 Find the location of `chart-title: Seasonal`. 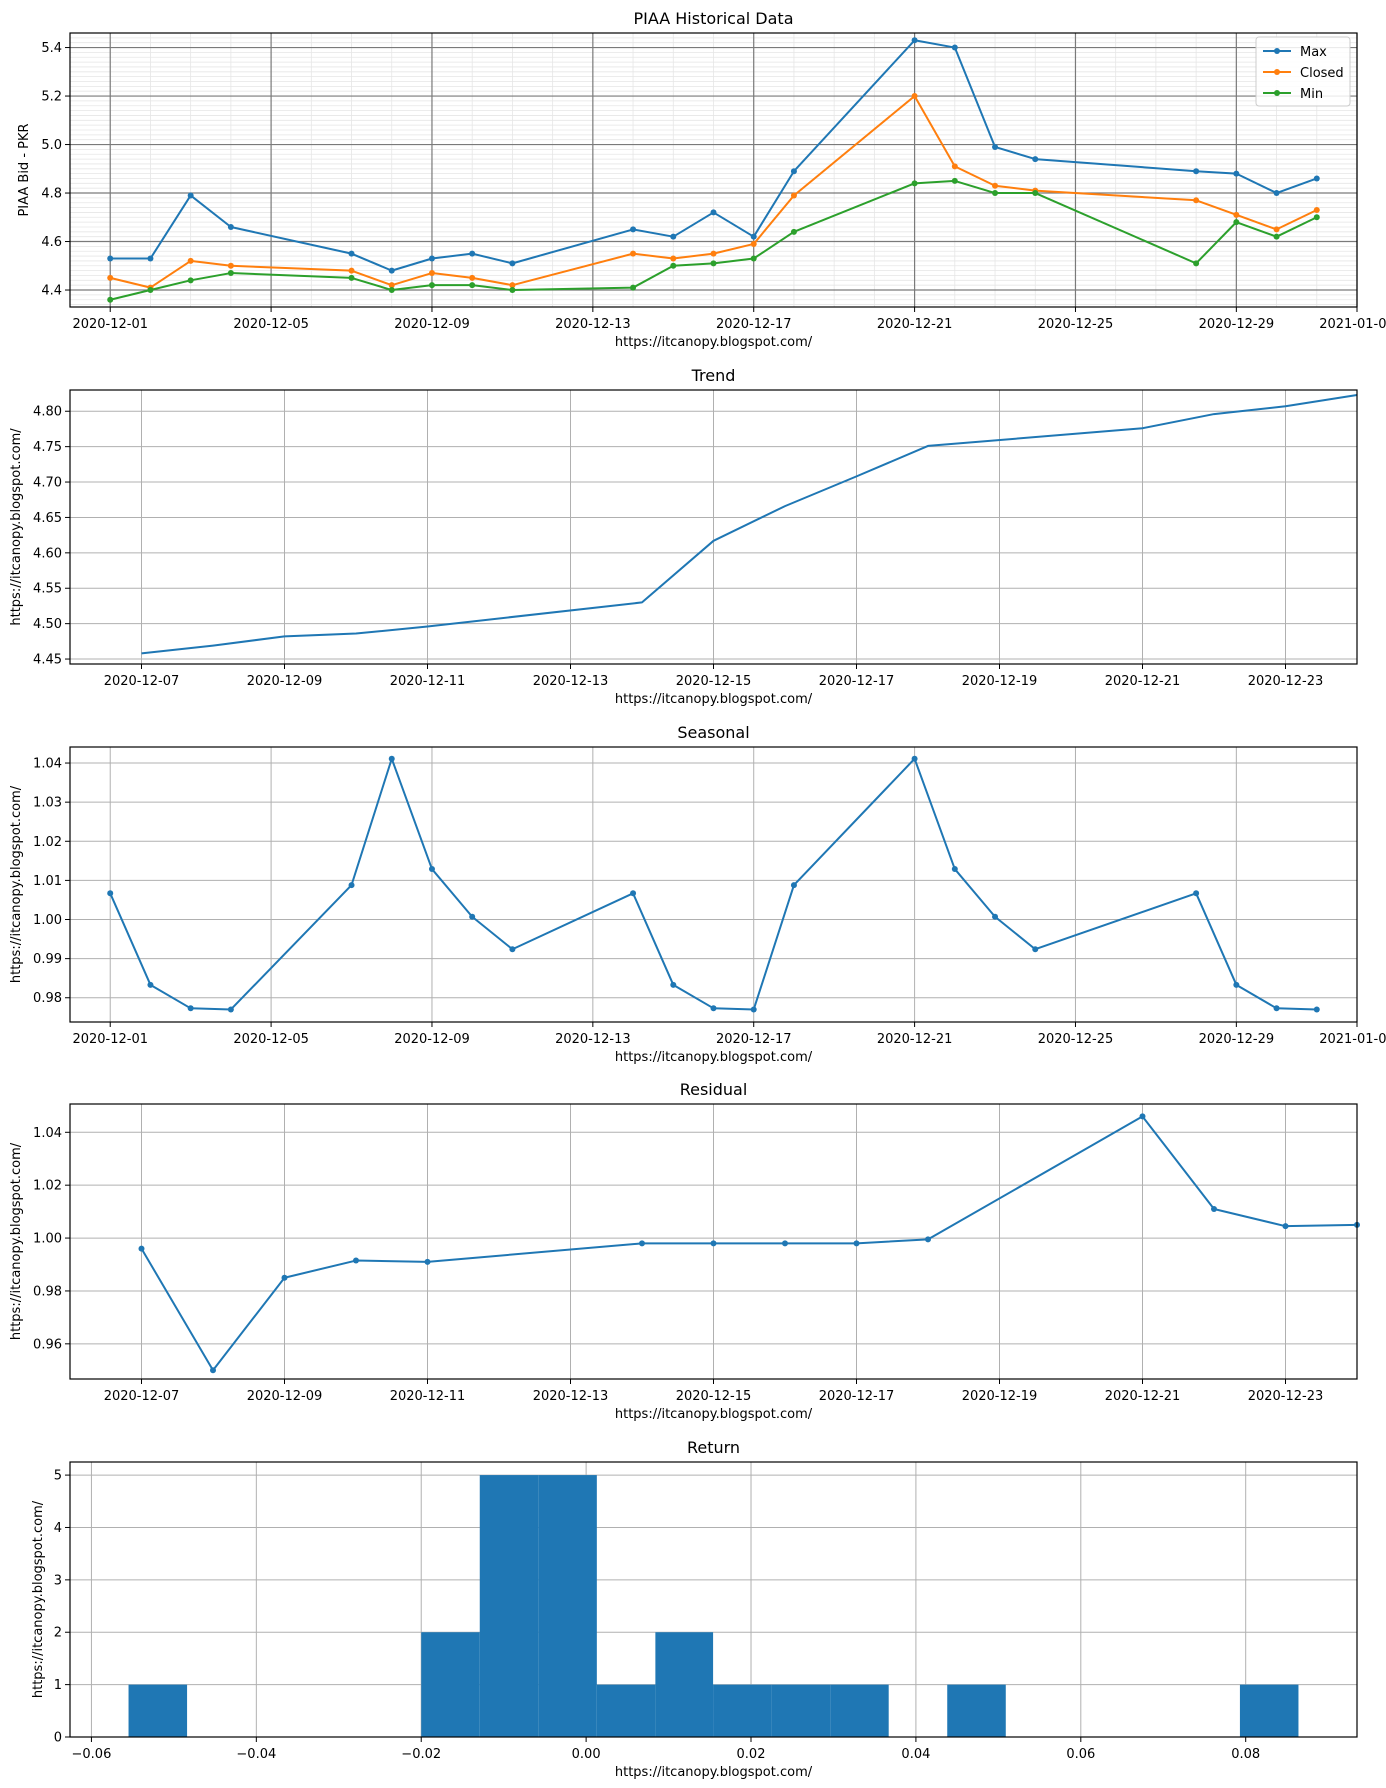

chart-title: Seasonal is located at coordinates (713, 732).